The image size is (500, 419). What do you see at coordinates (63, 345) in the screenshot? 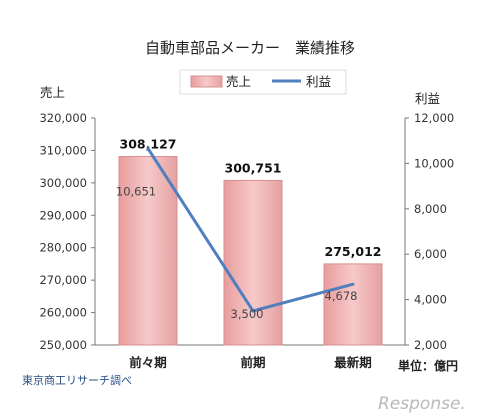
I see `y-left-tick-label: 250,000` at bounding box center [63, 345].